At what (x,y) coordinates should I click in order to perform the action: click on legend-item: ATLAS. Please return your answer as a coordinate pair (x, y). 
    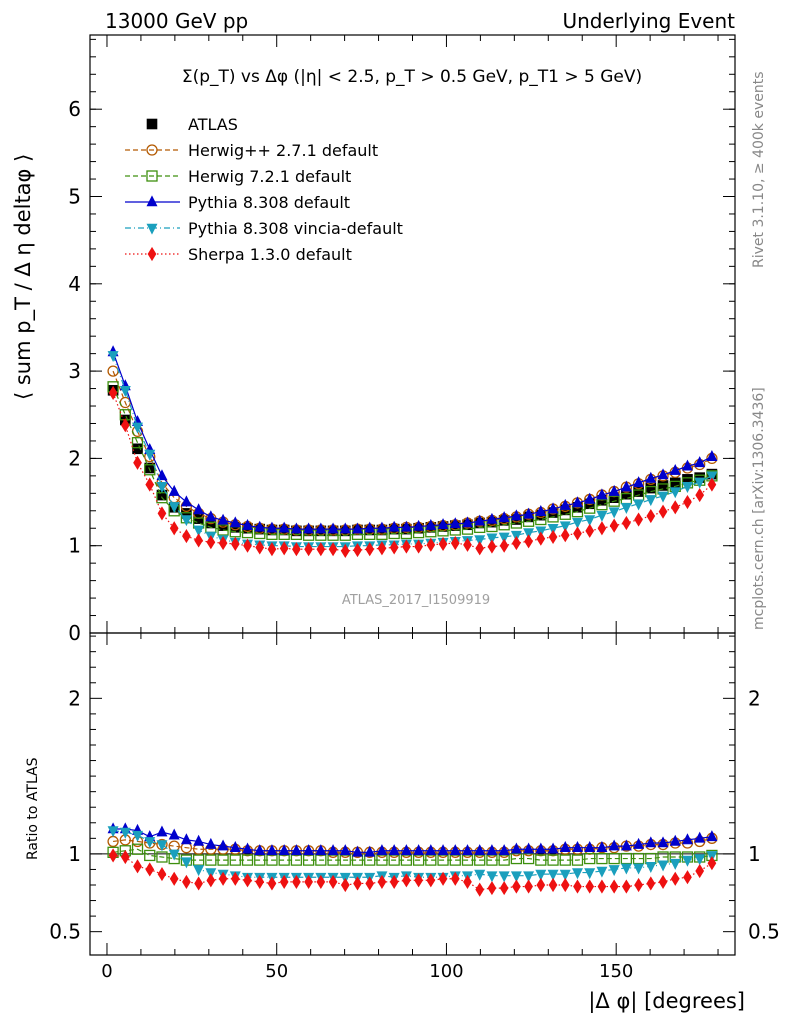
    Looking at the image, I should click on (192, 124).